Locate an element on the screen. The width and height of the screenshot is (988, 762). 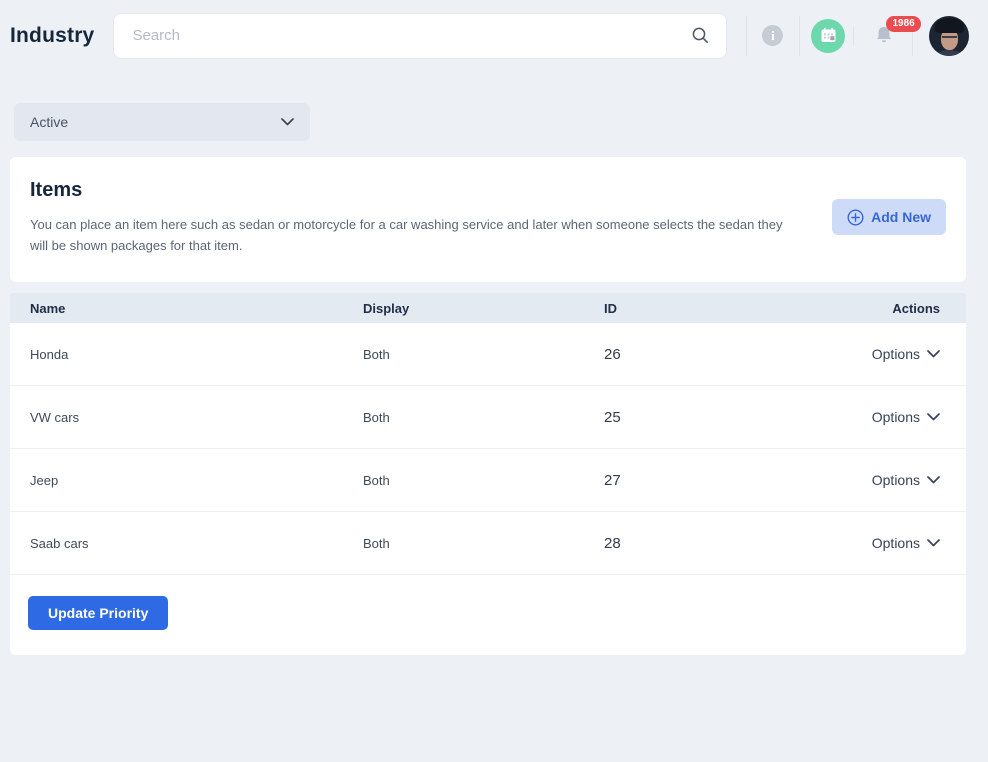
notifications-bell: 1986 is located at coordinates (897, 31).